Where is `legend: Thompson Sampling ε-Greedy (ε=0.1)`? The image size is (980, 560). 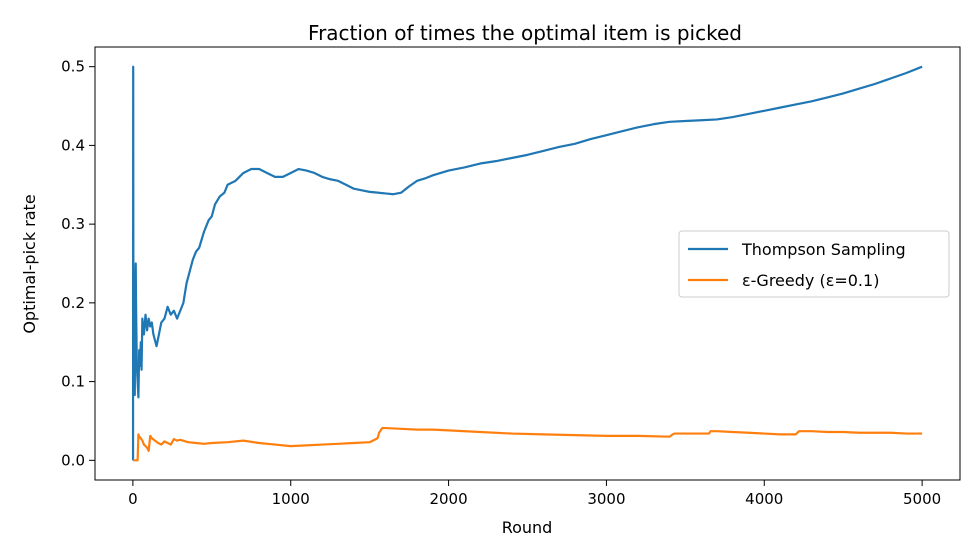
legend: Thompson Sampling ε-Greedy (ε=0.1) is located at coordinates (814, 264).